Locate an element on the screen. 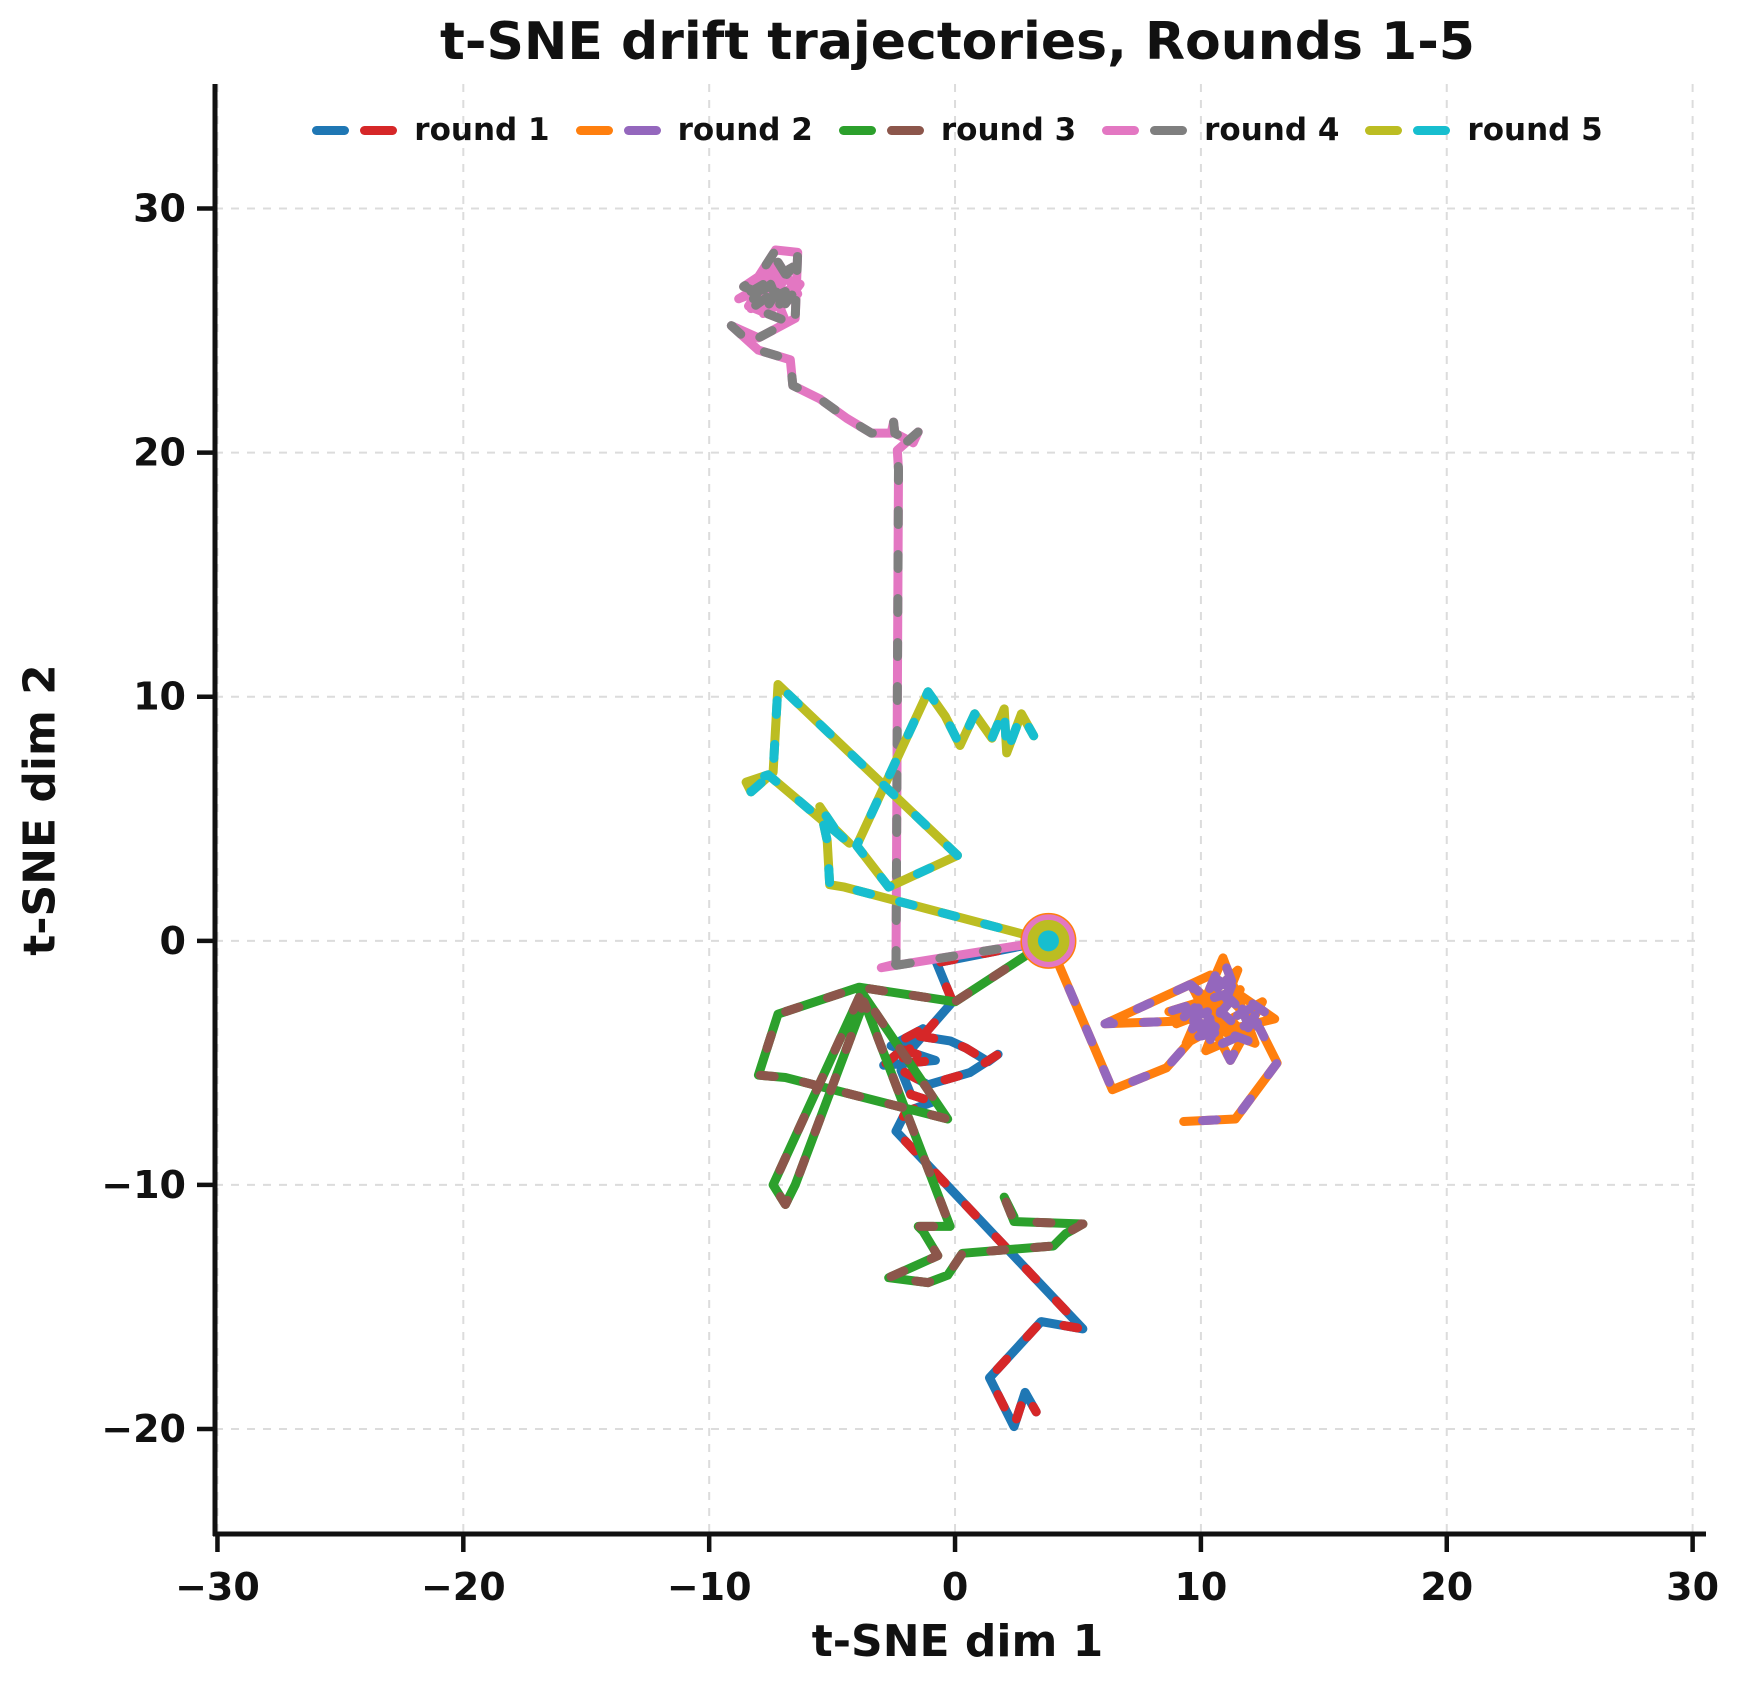 This screenshot has height=1698, width=1752. trajectory-1-dash is located at coordinates (983, 1184).